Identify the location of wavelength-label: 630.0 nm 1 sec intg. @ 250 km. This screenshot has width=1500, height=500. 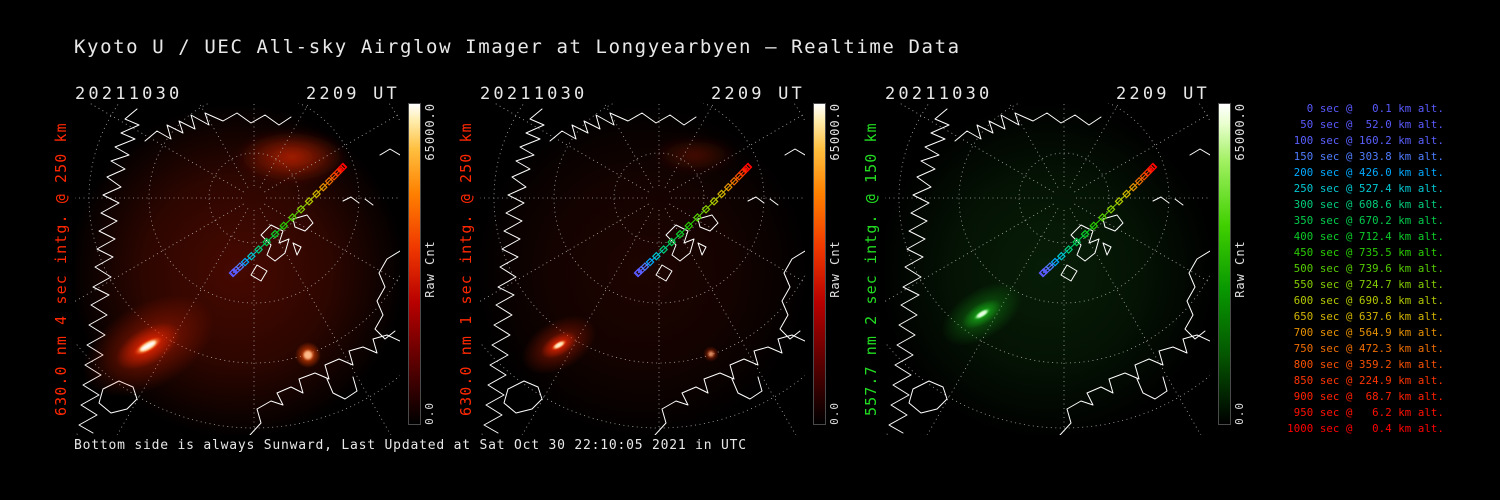
(466, 269).